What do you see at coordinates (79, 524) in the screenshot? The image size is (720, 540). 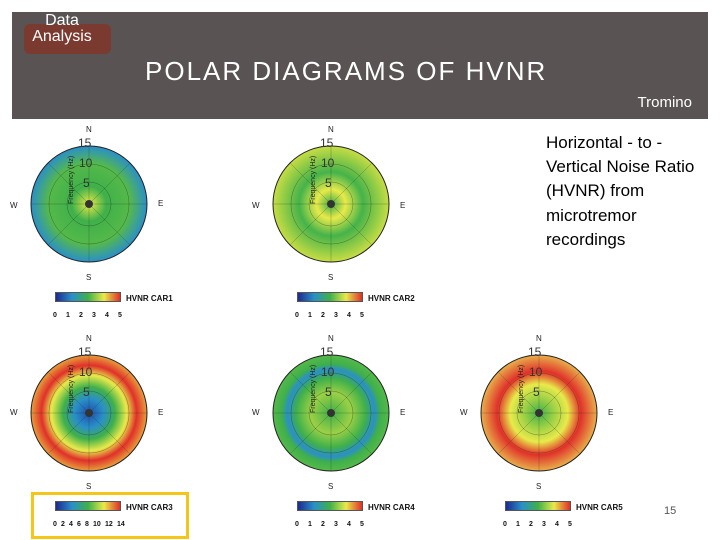 I see `tick-label: 6` at bounding box center [79, 524].